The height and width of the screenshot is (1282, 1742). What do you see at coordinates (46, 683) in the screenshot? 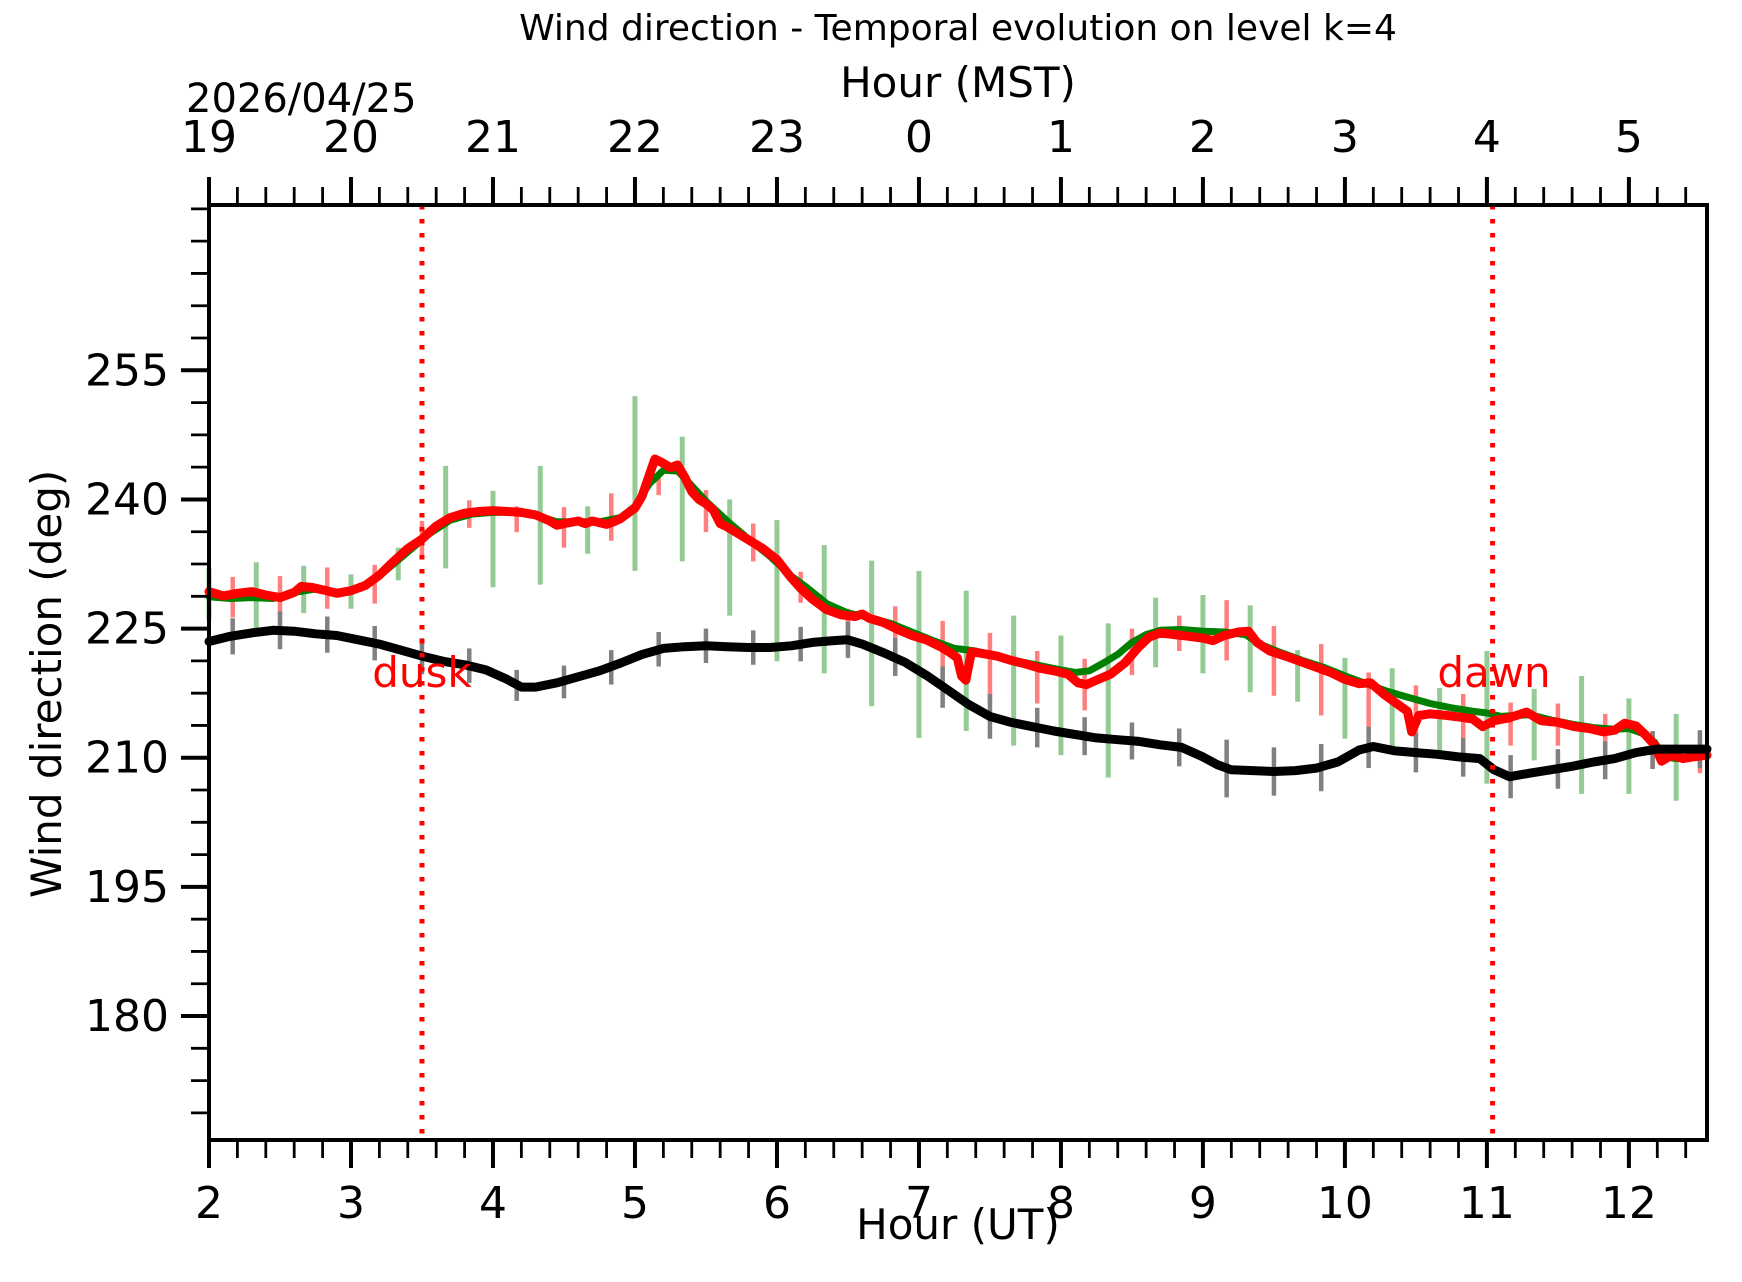
I see `y-axis-label: Wind direction (deg)` at bounding box center [46, 683].